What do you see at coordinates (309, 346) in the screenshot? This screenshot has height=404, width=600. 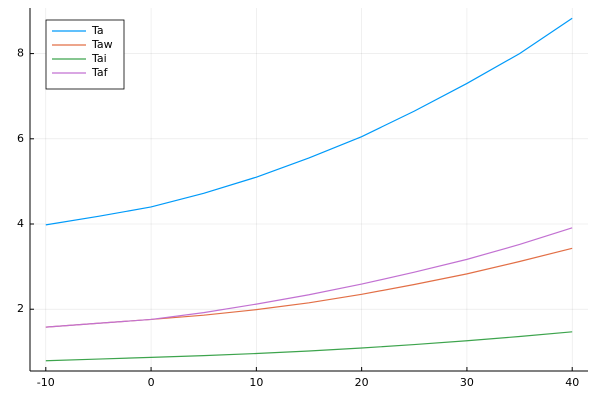 I see `series-line` at bounding box center [309, 346].